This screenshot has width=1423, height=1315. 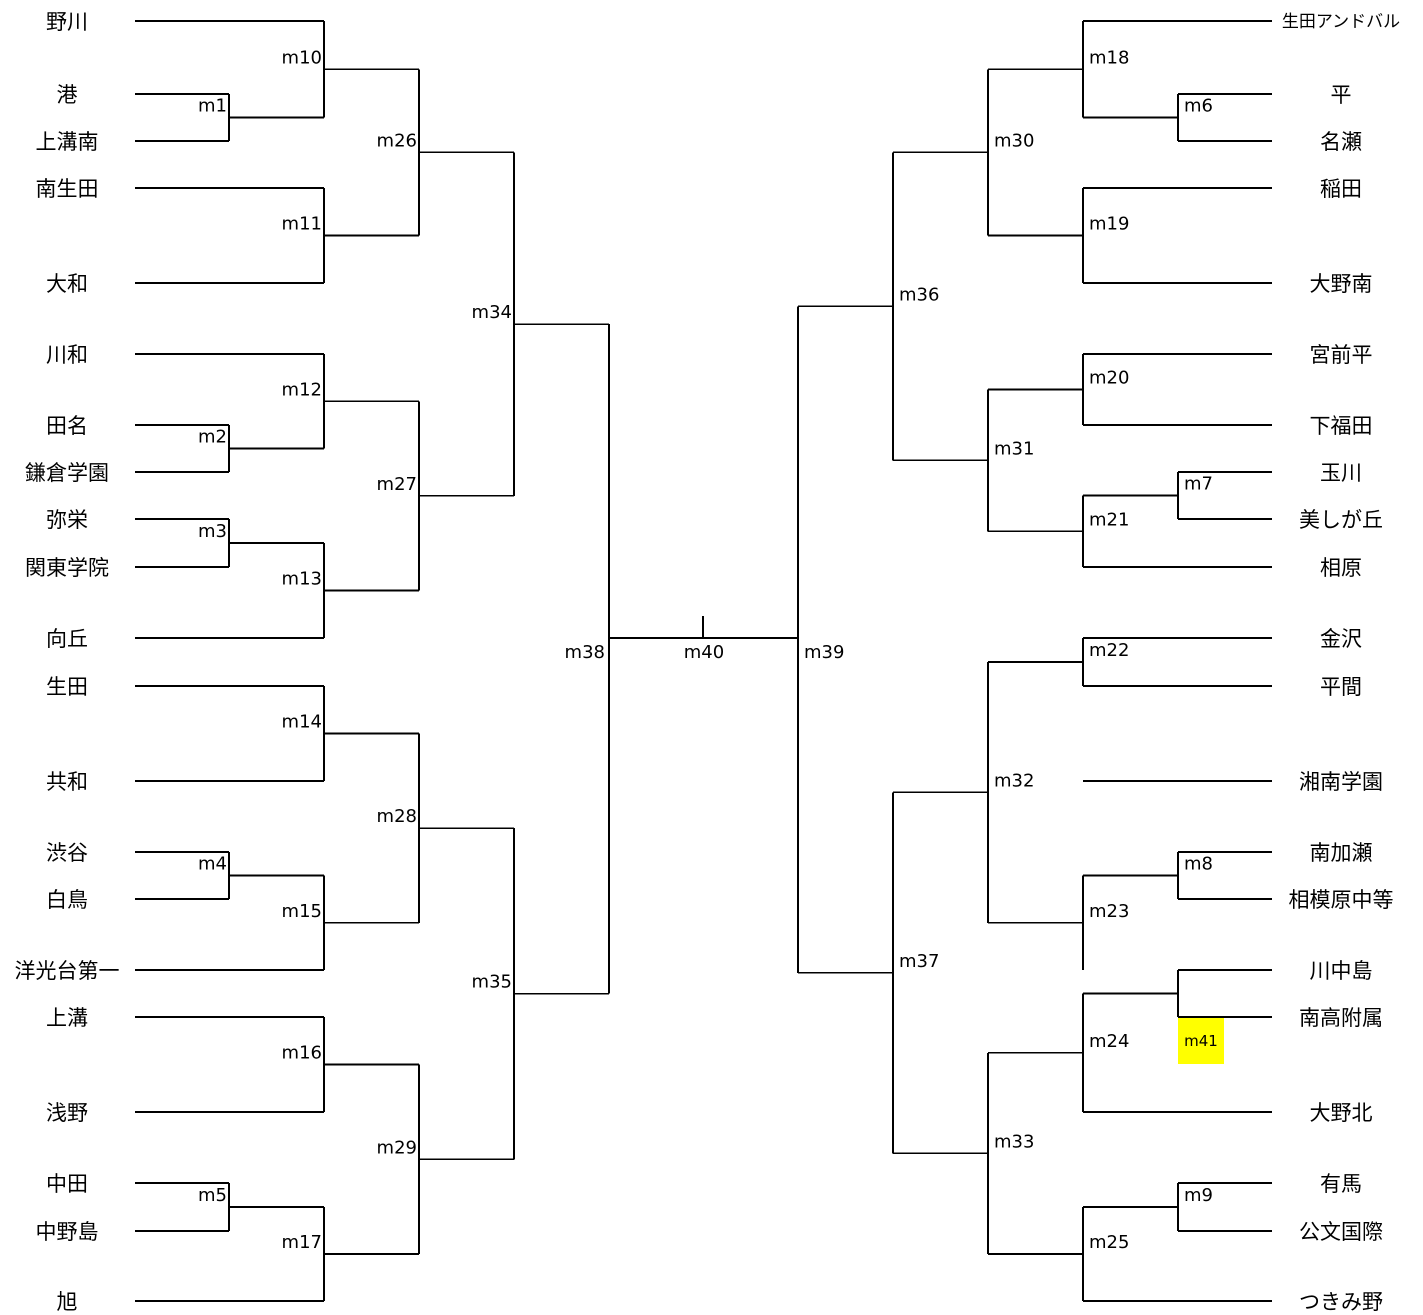 What do you see at coordinates (1341, 568) in the screenshot?
I see `team-name-right: 相原` at bounding box center [1341, 568].